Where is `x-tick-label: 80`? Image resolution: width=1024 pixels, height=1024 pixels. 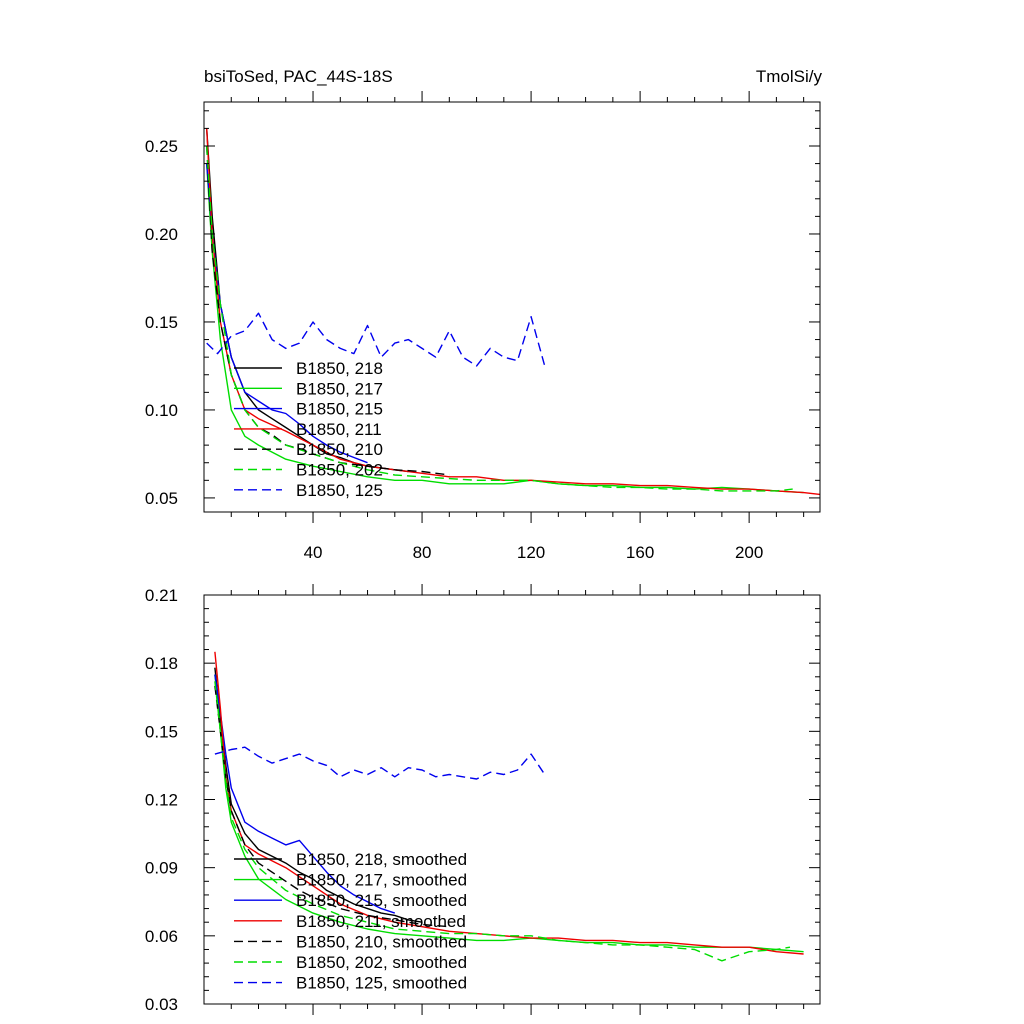
x-tick-label: 80 is located at coordinates (422, 552).